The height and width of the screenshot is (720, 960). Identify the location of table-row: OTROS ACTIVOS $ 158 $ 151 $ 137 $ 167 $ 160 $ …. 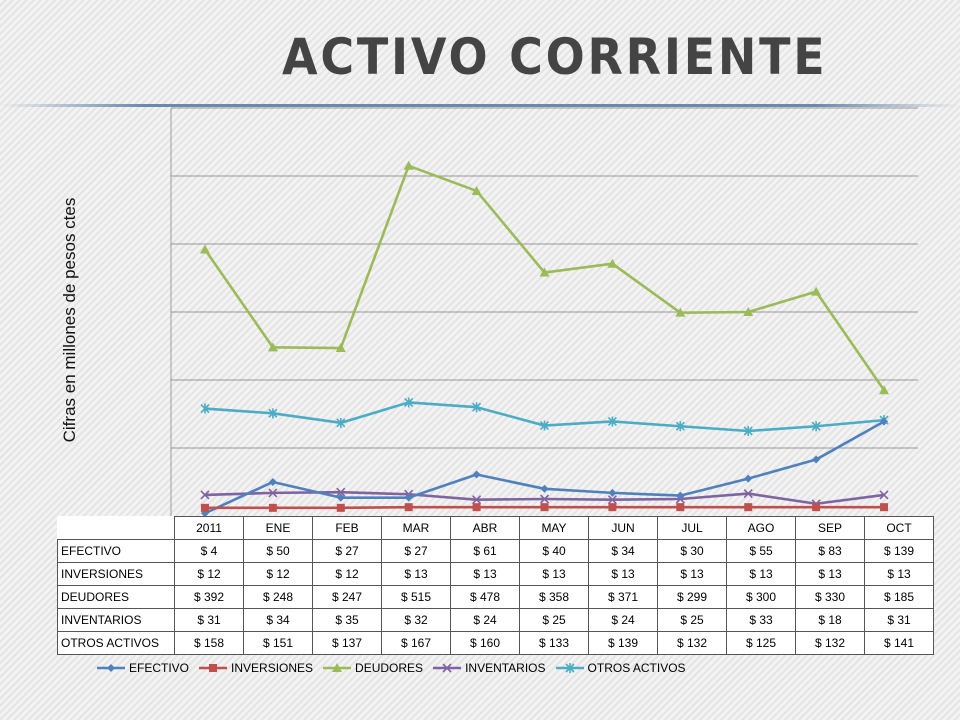
(495, 643).